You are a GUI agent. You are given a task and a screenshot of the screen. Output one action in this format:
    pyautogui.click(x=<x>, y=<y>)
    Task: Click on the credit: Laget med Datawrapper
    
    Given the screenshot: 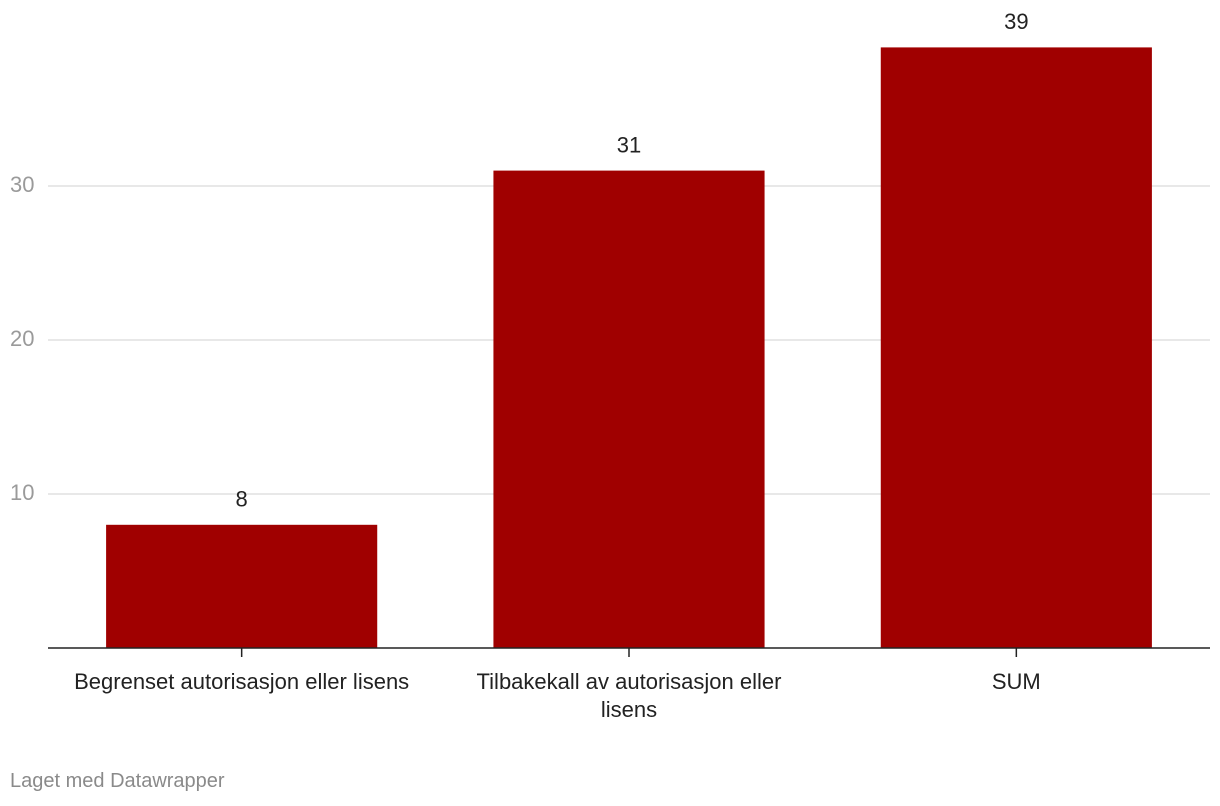 What is the action you would take?
    pyautogui.click(x=117, y=781)
    